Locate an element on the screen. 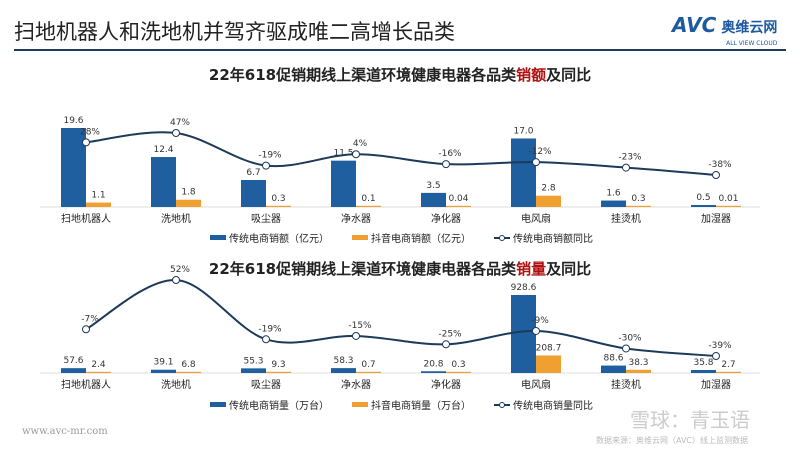 The height and width of the screenshot is (450, 800). bar-label: 2.8 is located at coordinates (548, 189).